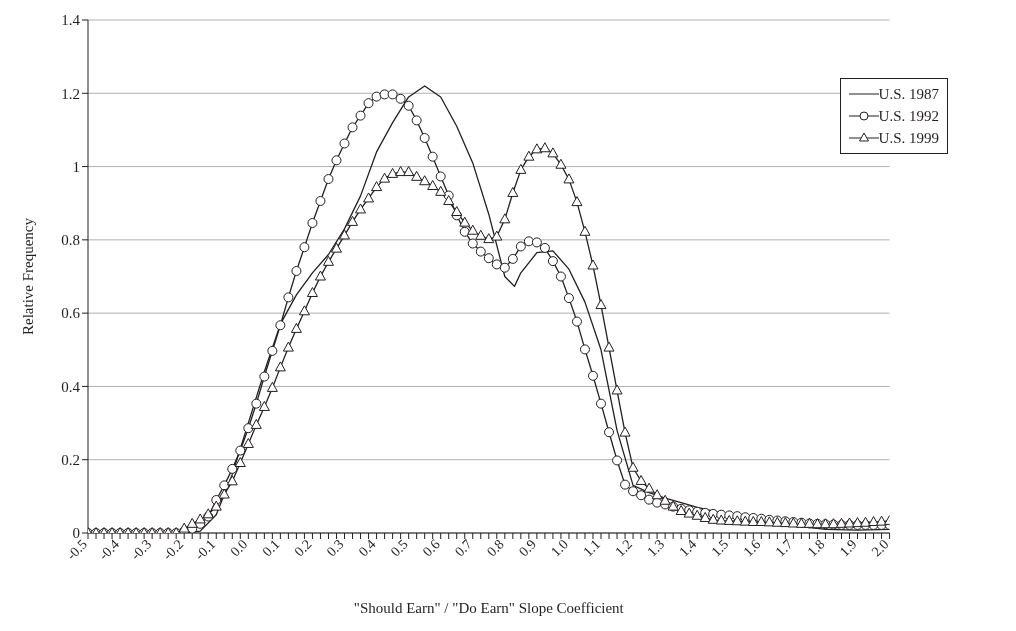 The height and width of the screenshot is (631, 1016). Describe the element at coordinates (399, 548) in the screenshot. I see `x-tick-label: 0.5` at that location.